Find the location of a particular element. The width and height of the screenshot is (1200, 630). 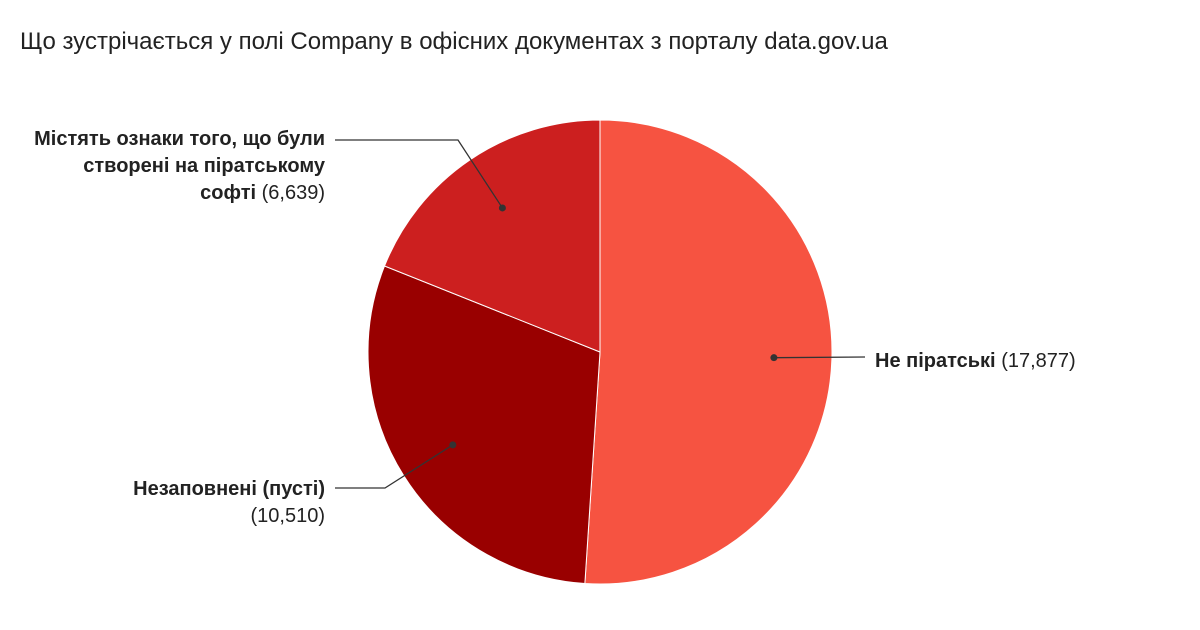

slice-value: (10,510) is located at coordinates (288, 516).